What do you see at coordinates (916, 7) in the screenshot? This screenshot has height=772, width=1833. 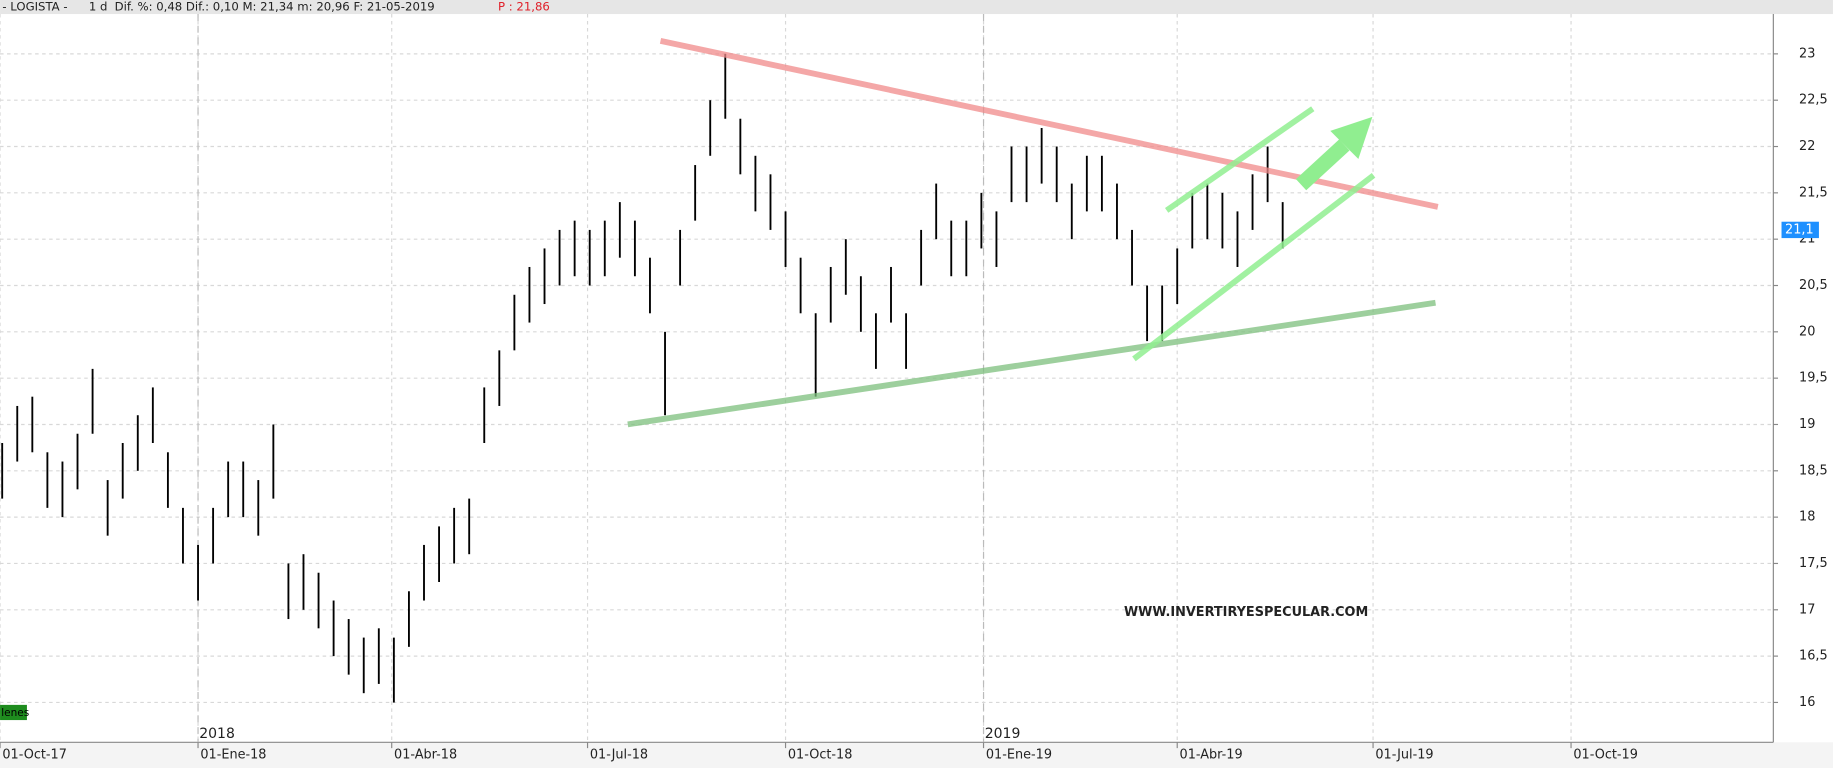 I see `header-bar` at bounding box center [916, 7].